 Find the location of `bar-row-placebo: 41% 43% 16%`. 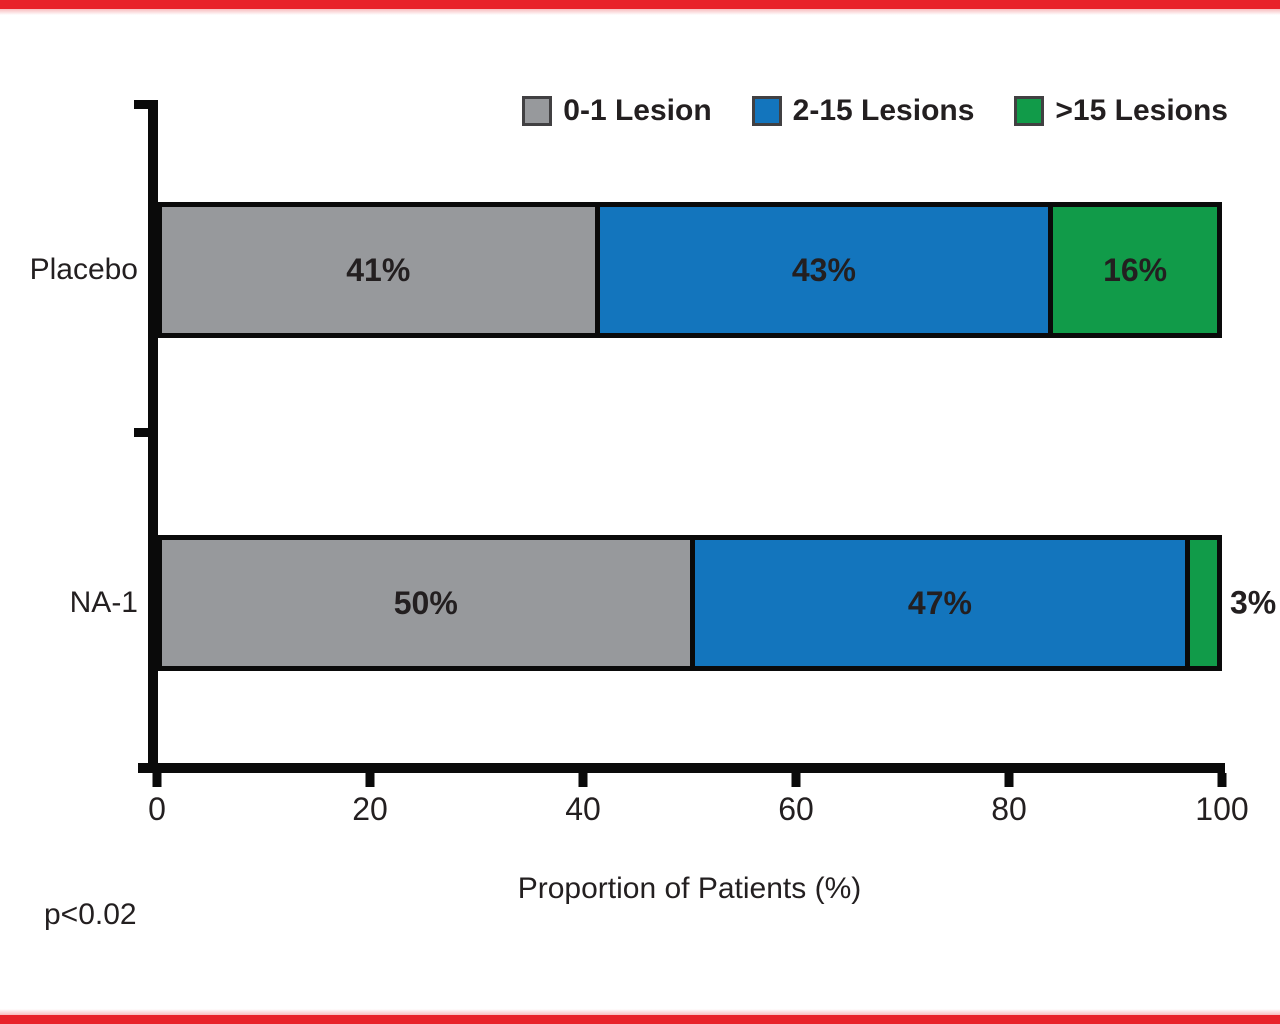

bar-row-placebo: 41% 43% 16% is located at coordinates (689, 270).